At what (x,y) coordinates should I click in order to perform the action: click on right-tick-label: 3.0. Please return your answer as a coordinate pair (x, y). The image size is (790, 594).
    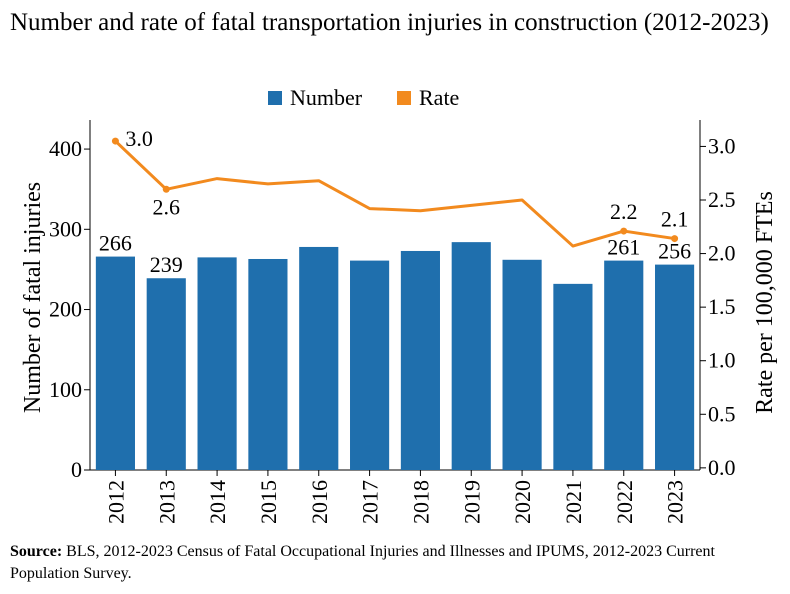
    Looking at the image, I should click on (722, 145).